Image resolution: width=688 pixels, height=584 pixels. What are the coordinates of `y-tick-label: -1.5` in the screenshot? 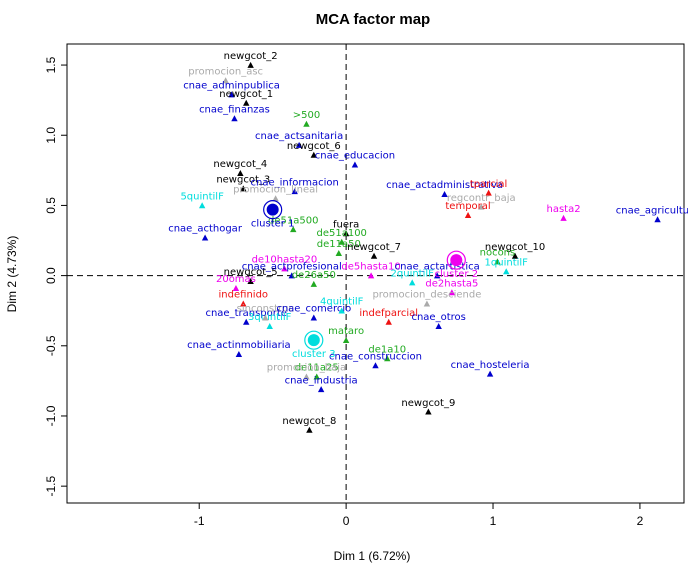 It's located at (51, 485).